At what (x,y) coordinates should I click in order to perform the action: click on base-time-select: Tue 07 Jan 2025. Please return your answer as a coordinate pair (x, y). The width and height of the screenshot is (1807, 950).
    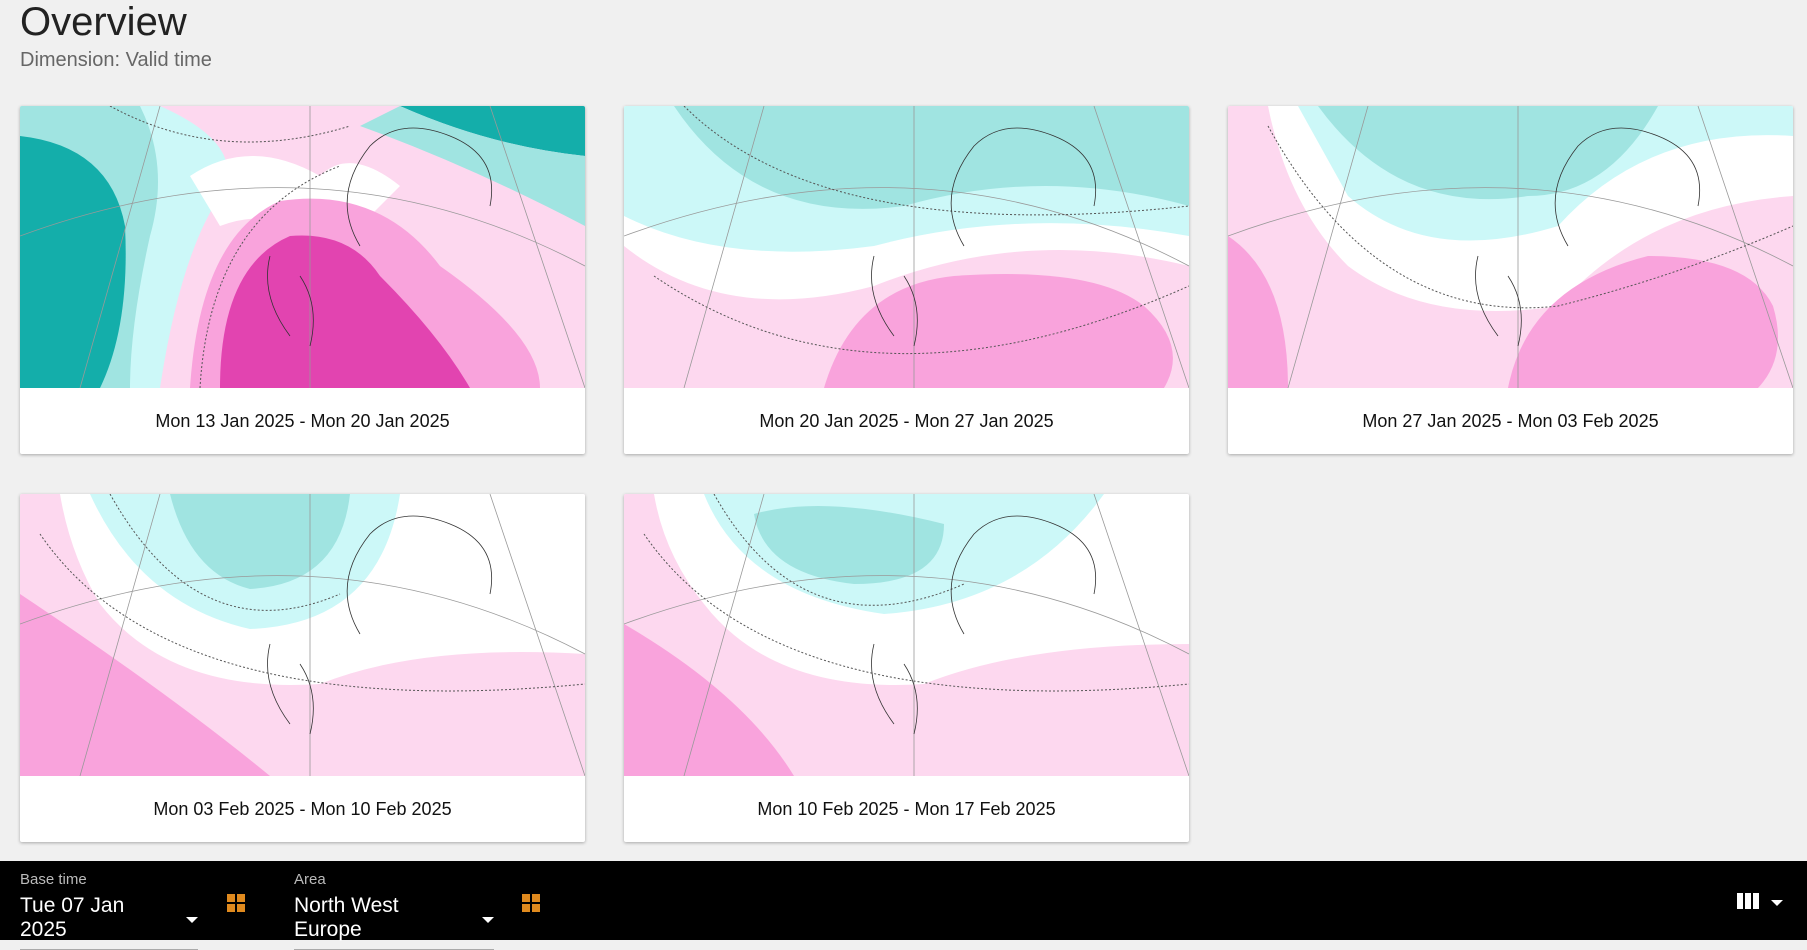
    Looking at the image, I should click on (109, 922).